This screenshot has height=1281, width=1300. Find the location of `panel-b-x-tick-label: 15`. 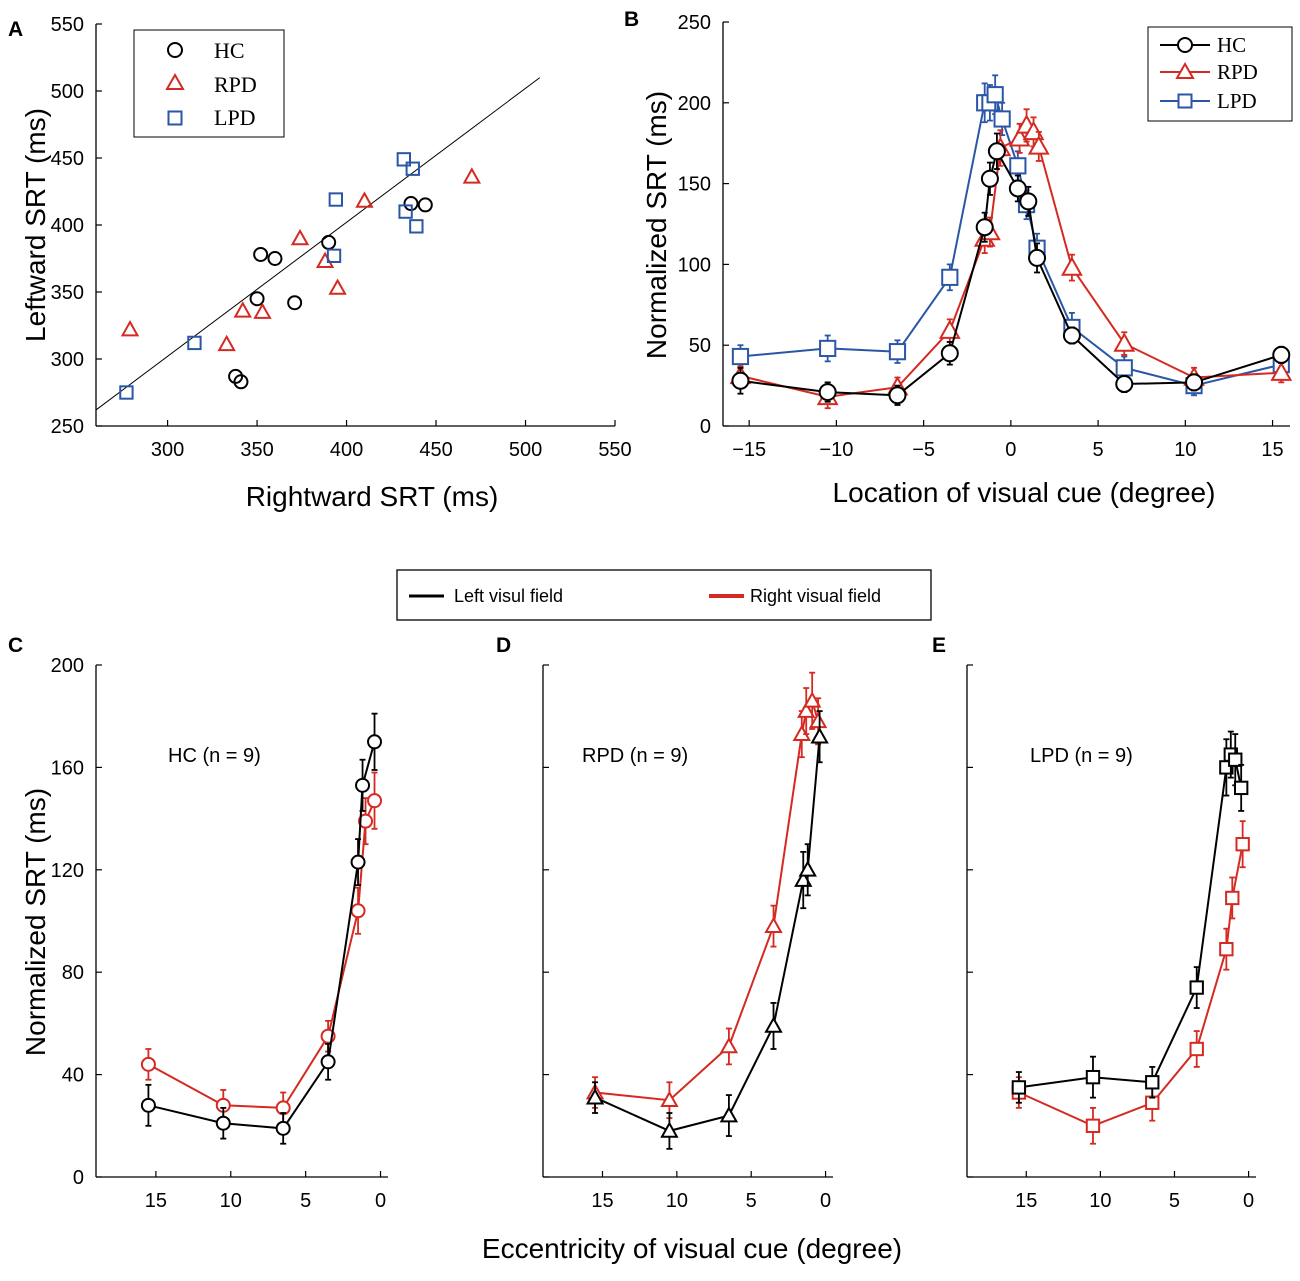

panel-b-x-tick-label: 15 is located at coordinates (1272, 450).